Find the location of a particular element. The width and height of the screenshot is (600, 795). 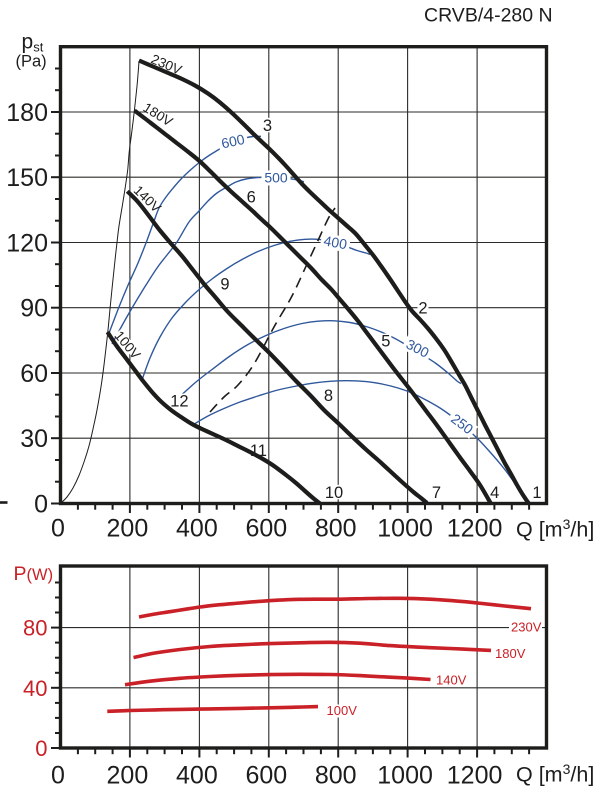

svg-text: 230V is located at coordinates (526, 627).